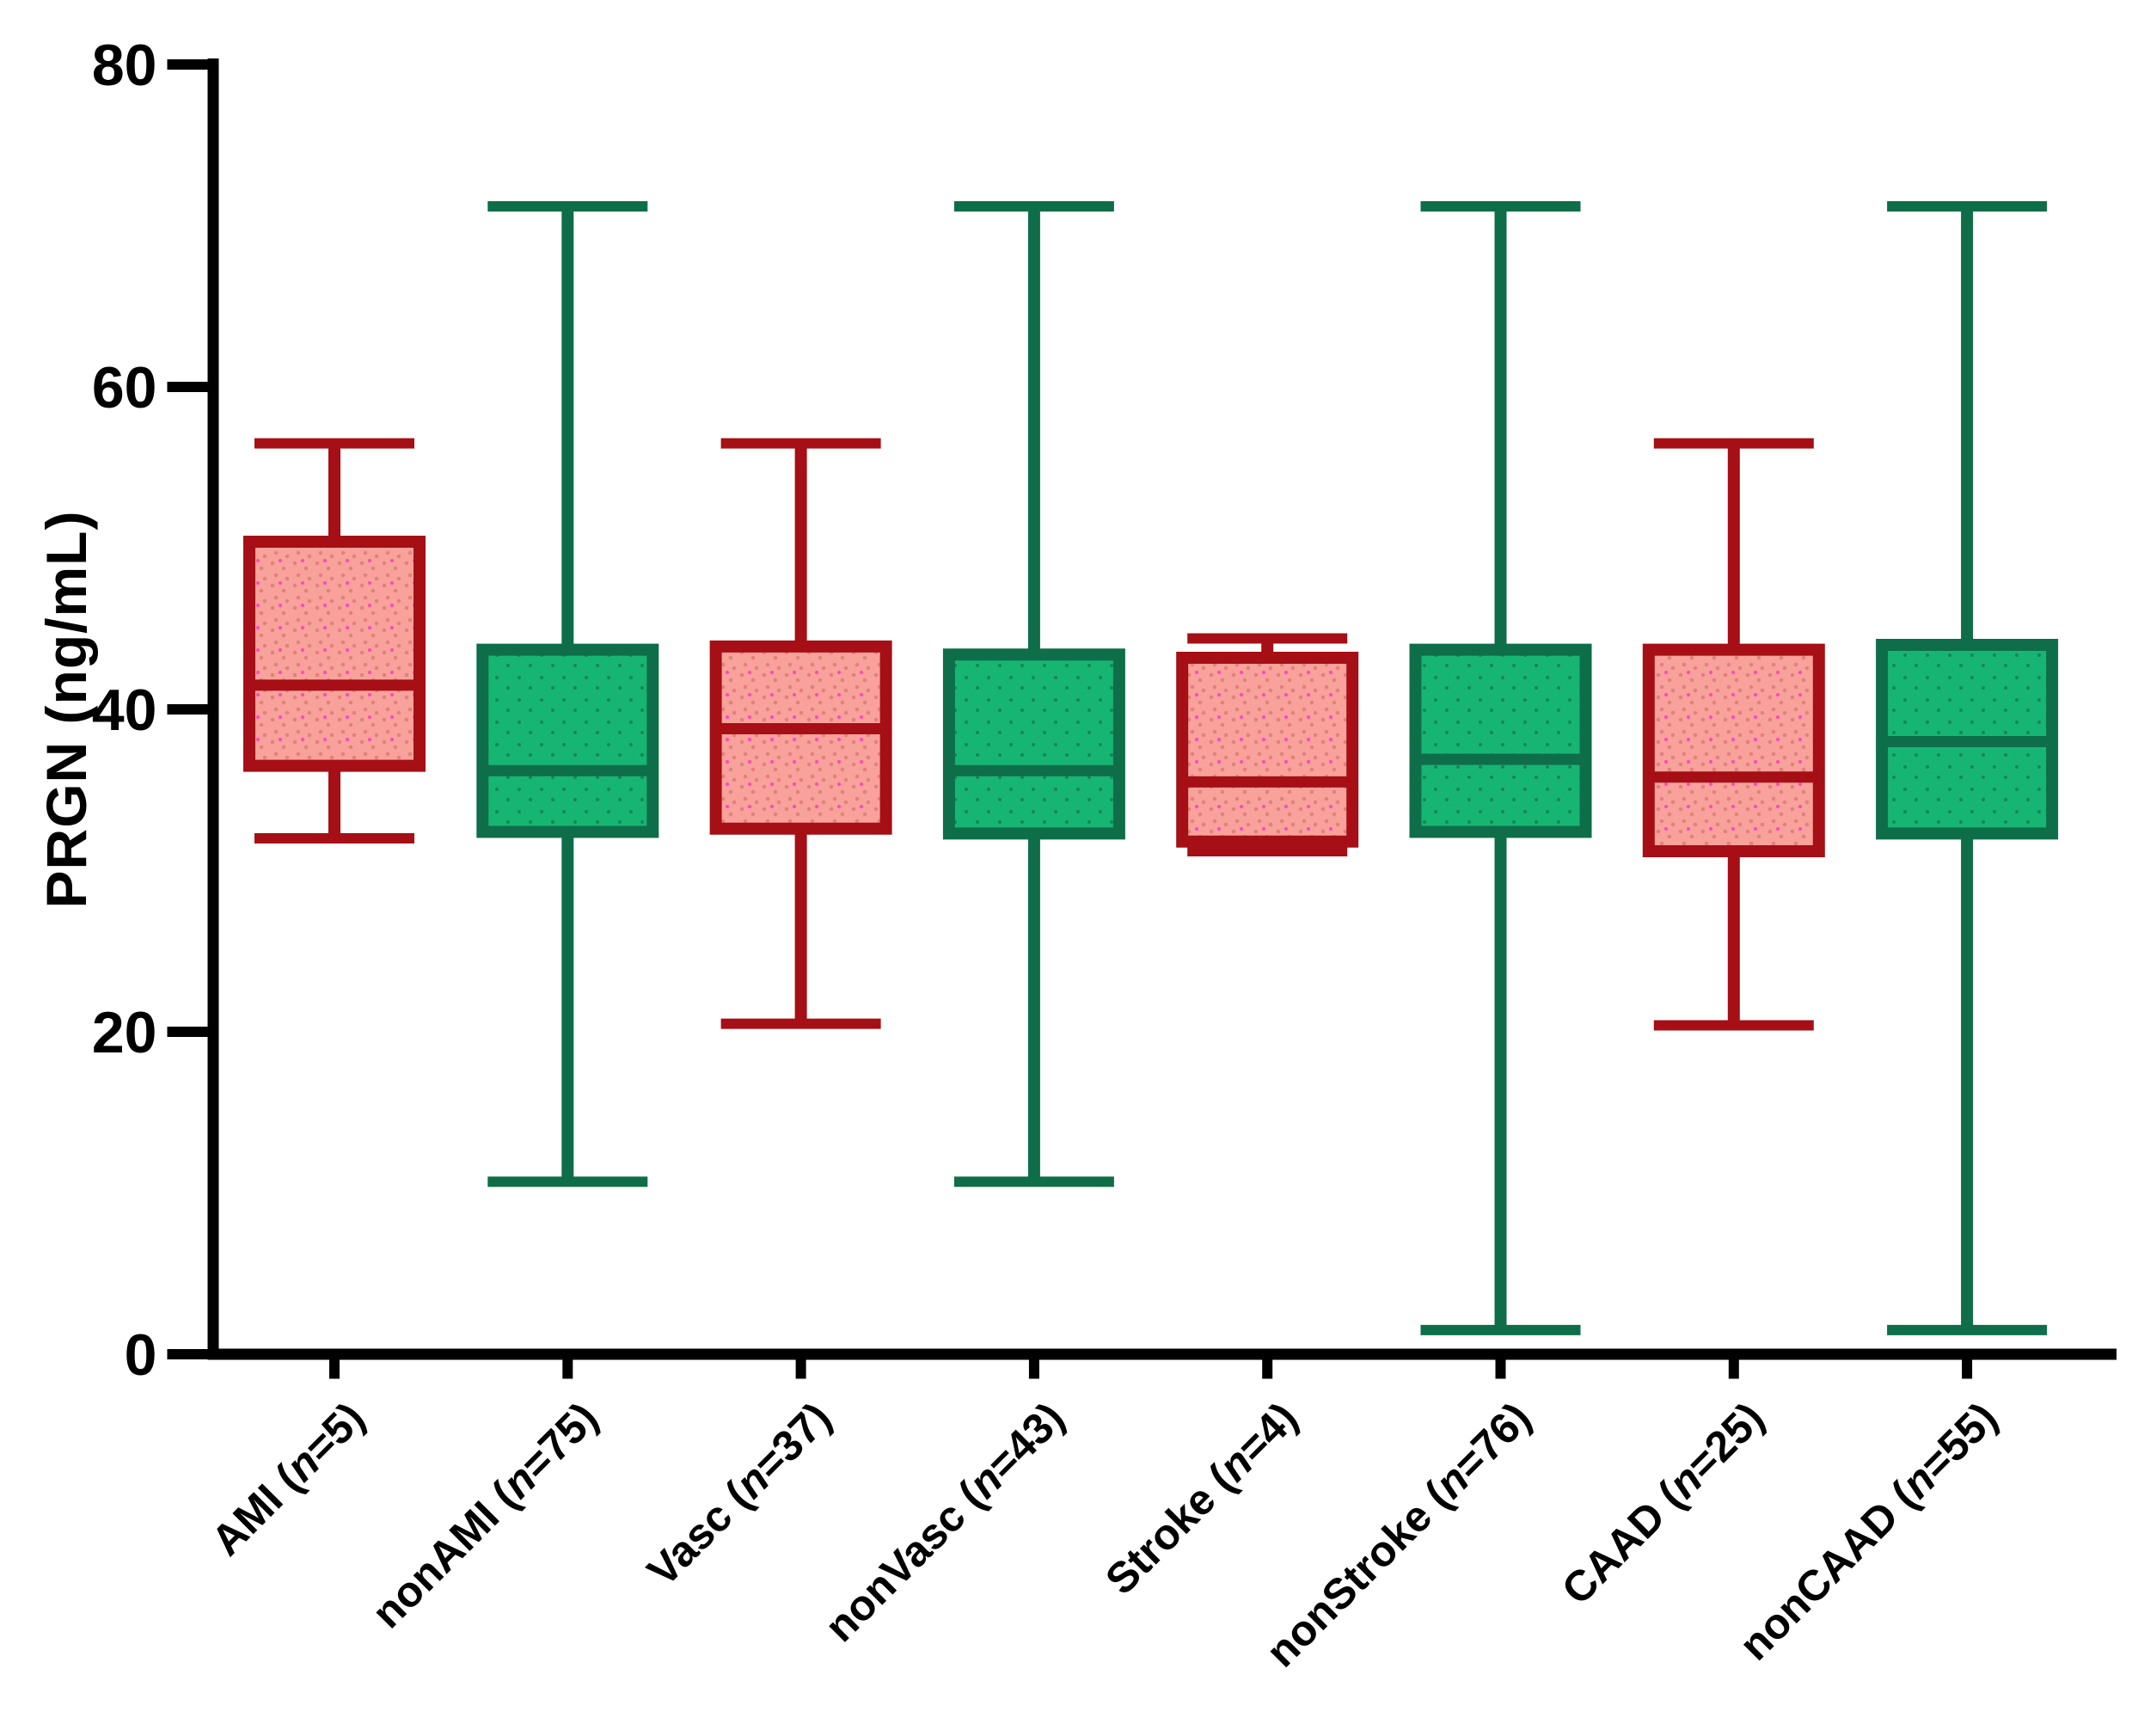  What do you see at coordinates (1424, 939) in the screenshot?
I see `boxplot-nonStroke: nonStroke (n=76)` at bounding box center [1424, 939].